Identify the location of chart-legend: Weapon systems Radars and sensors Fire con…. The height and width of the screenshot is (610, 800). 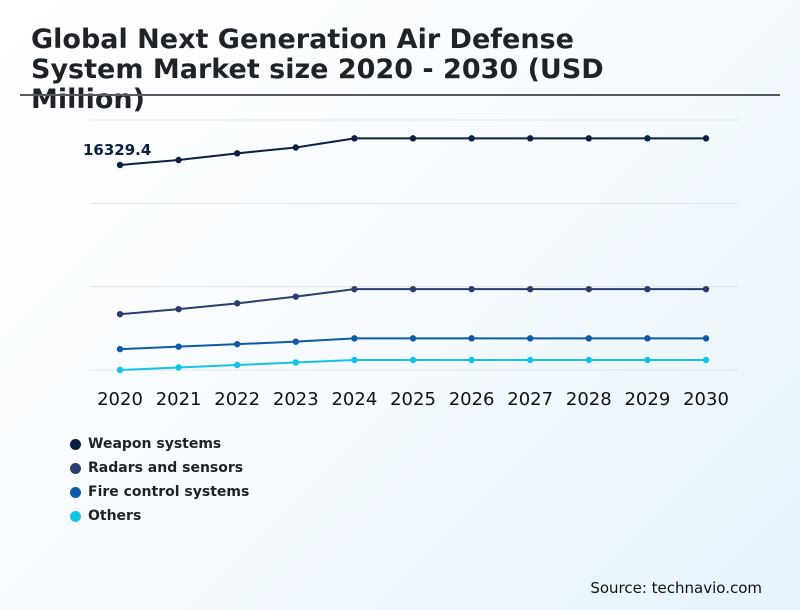
(159, 480).